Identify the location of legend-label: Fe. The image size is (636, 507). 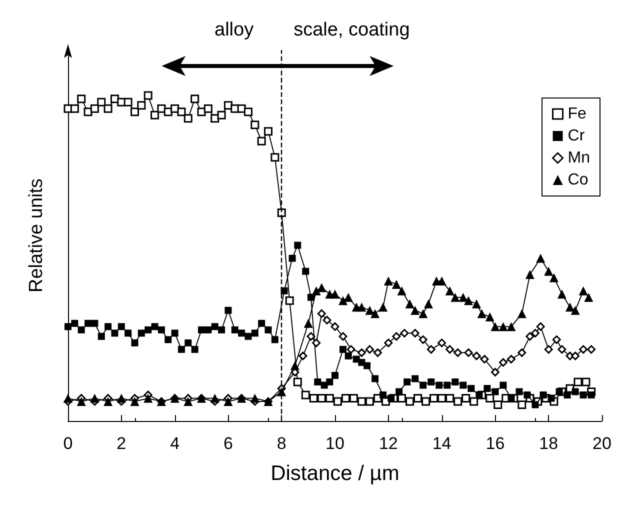
(577, 114).